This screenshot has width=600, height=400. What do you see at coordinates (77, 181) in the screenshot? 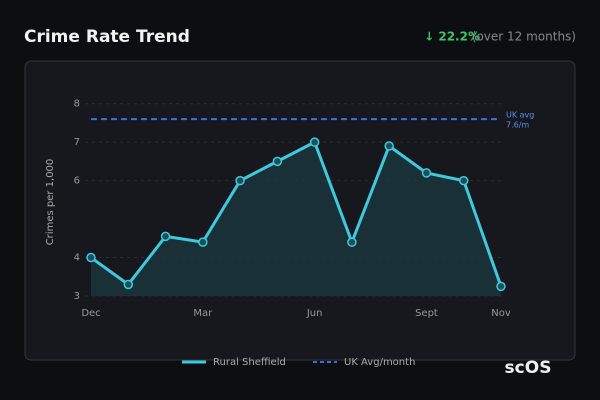
I see `y-tick-label: 6` at bounding box center [77, 181].